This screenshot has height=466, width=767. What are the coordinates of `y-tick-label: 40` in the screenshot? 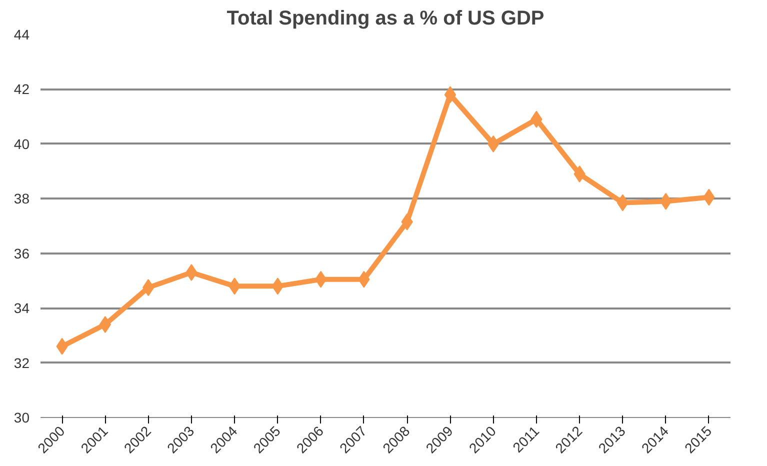 It's located at (22, 144).